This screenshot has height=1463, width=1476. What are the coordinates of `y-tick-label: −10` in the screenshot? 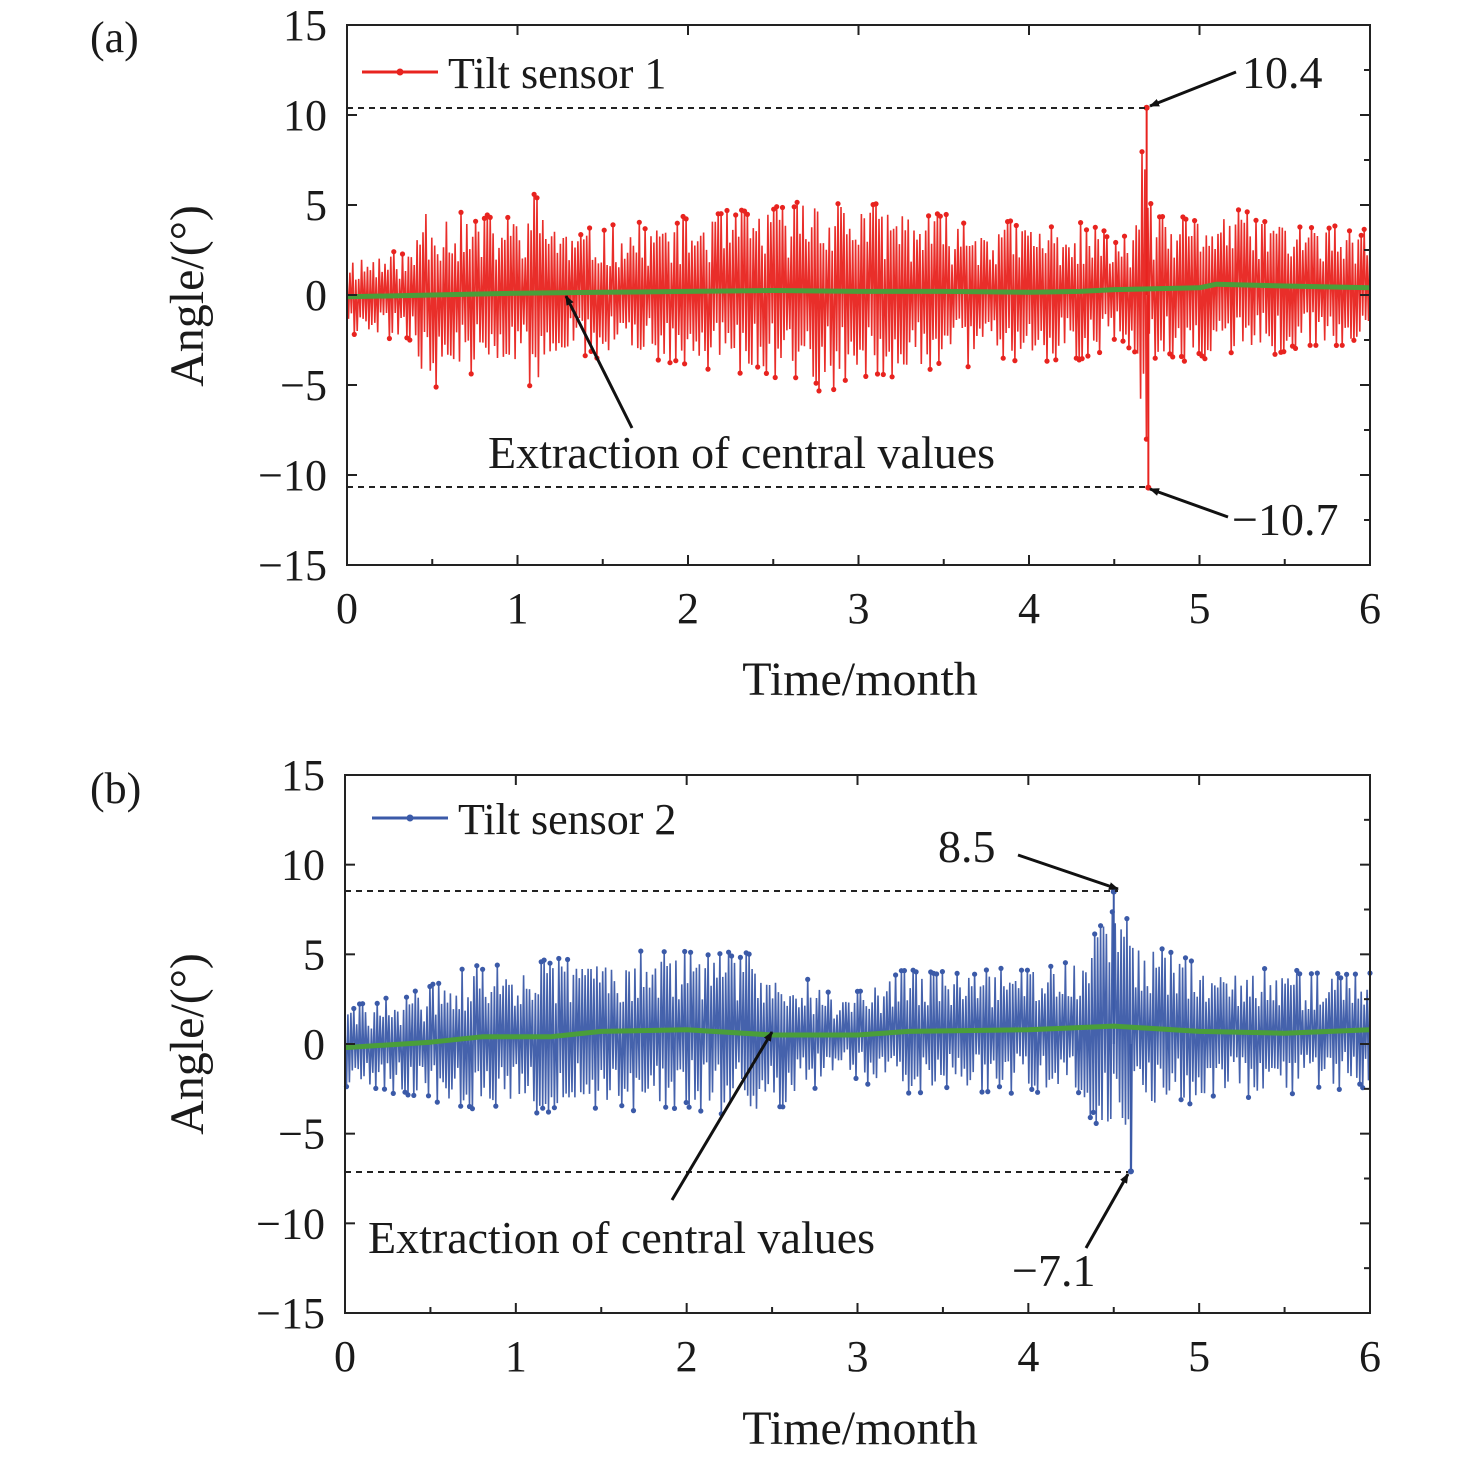 It's located at (292, 475).